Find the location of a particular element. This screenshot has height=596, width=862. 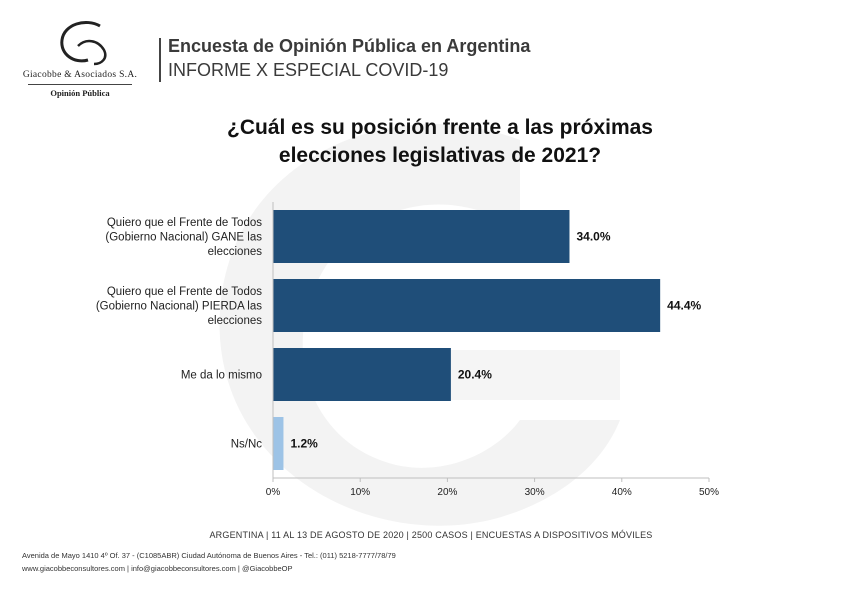

x-tick-label-0: 0% is located at coordinates (273, 492).